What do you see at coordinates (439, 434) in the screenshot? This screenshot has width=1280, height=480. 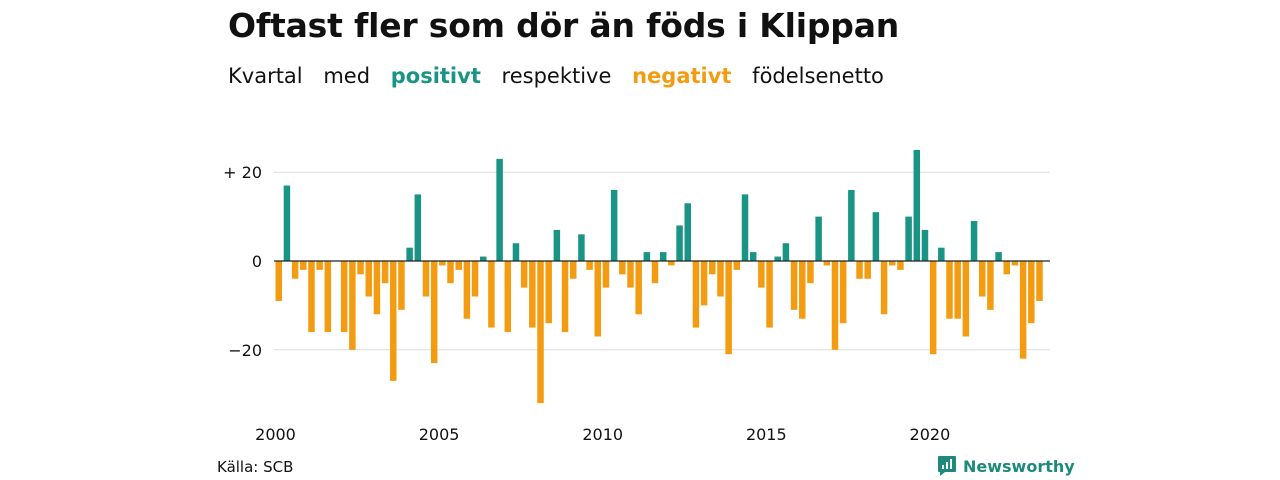 I see `x-tick-label: 2005` at bounding box center [439, 434].